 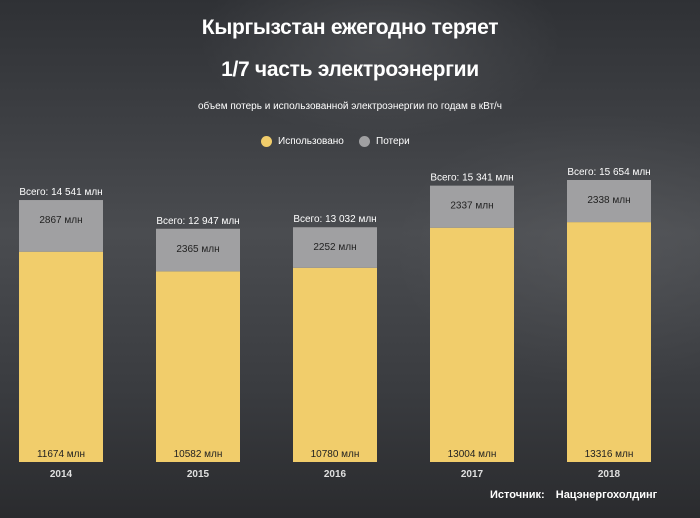 I want to click on bar-losses-2018, so click(x=609, y=201).